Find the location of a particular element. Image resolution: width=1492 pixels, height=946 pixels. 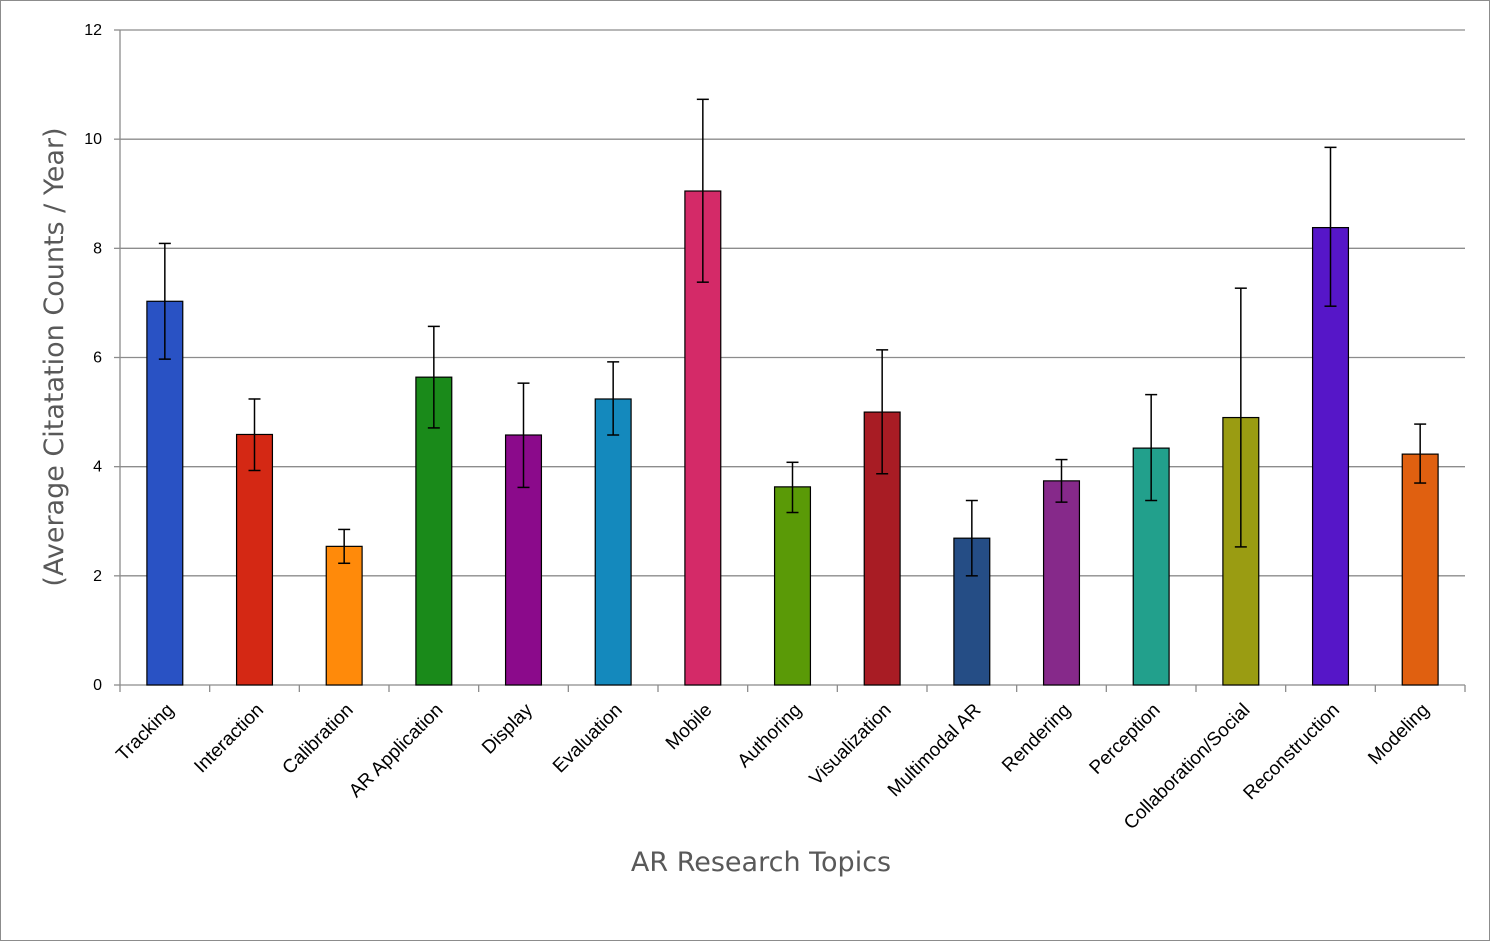

x-category-label: AR Application is located at coordinates (396, 751).